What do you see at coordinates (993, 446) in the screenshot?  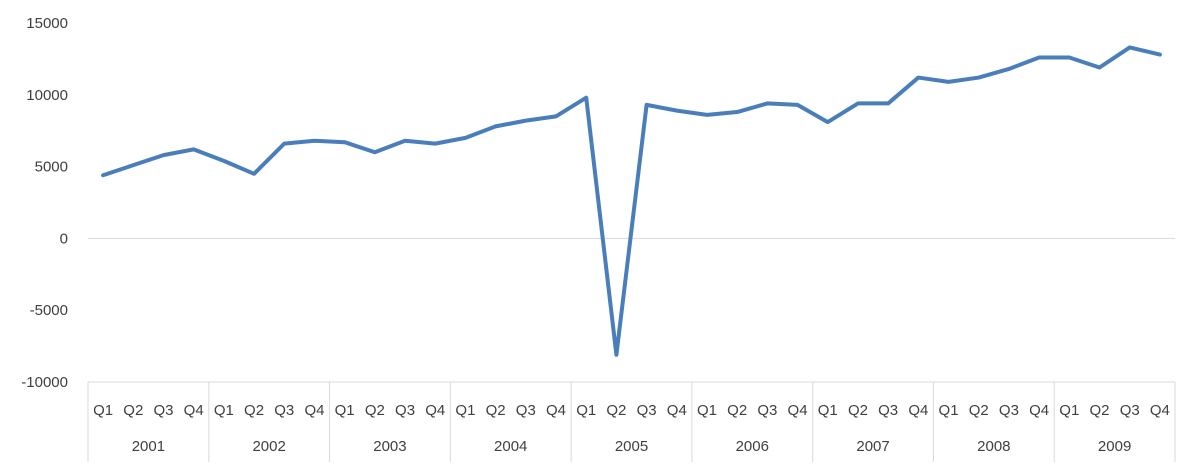 I see `x-tick-label-year: 2008` at bounding box center [993, 446].